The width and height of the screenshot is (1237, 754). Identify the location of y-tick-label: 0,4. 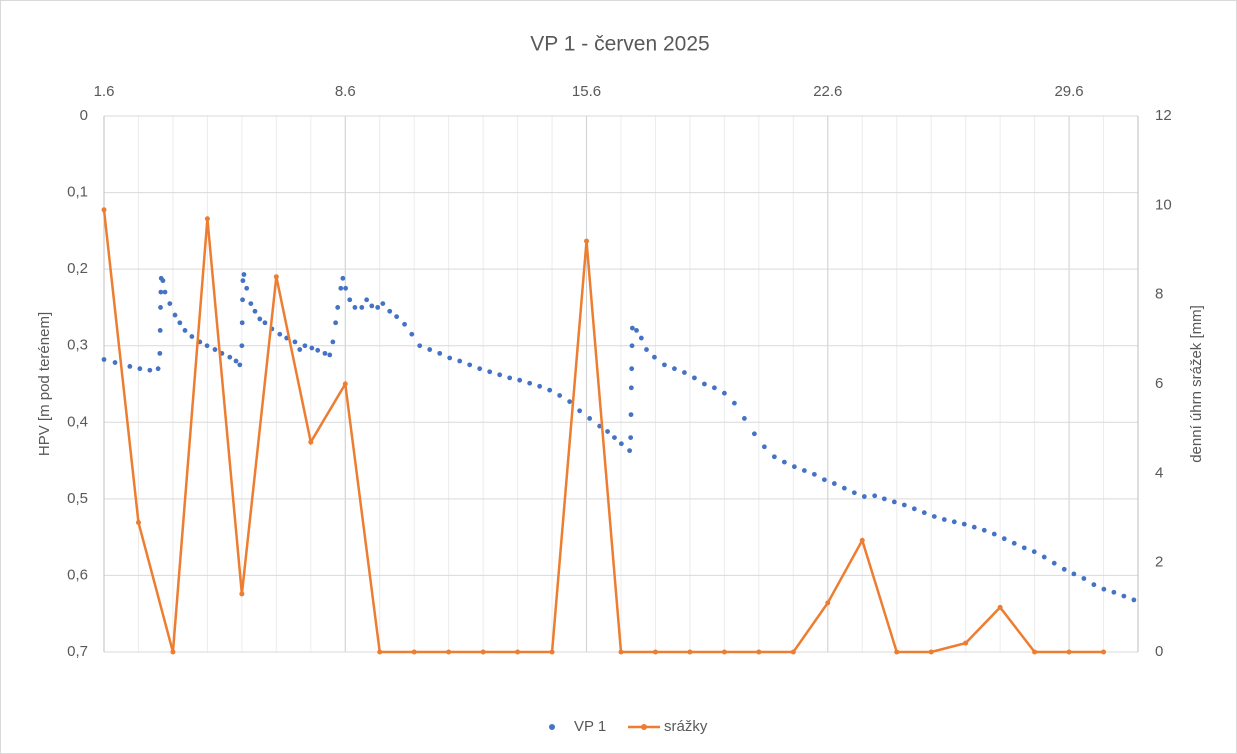
(77, 421).